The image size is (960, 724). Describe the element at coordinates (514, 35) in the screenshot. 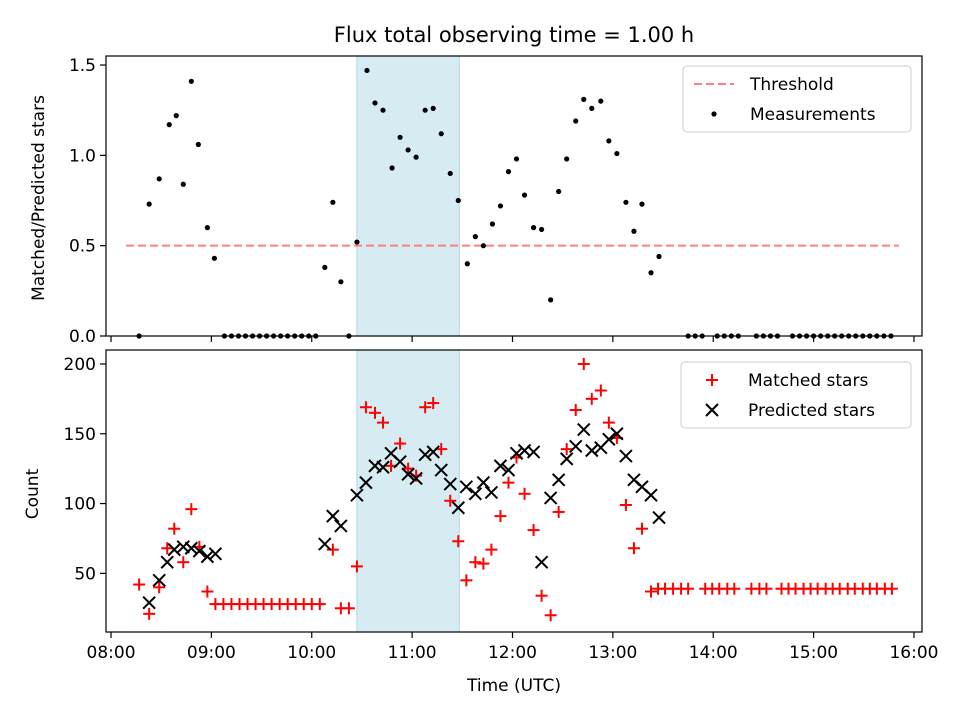

I see `chart-title: Flux total observing time = 1.00 h` at that location.